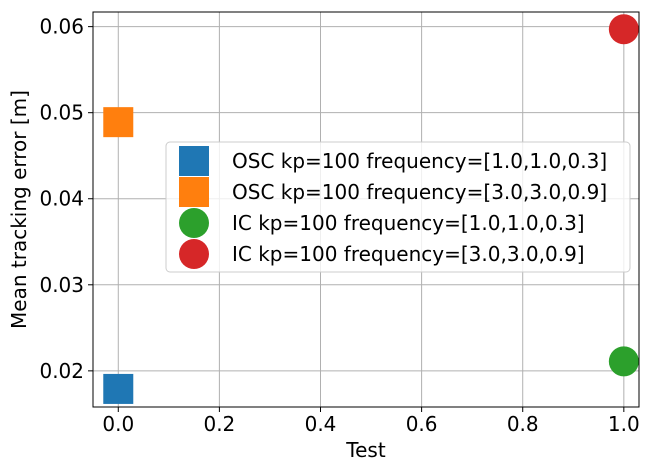 Image resolution: width=651 pixels, height=467 pixels. I want to click on y-tick-label: 0.02, so click(61, 371).